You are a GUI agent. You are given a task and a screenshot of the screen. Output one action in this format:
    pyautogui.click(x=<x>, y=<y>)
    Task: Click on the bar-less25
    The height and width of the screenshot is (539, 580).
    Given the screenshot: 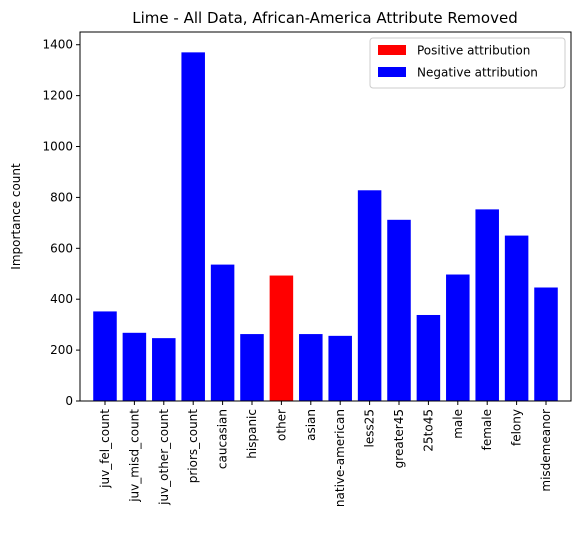 What is the action you would take?
    pyautogui.click(x=369, y=295)
    